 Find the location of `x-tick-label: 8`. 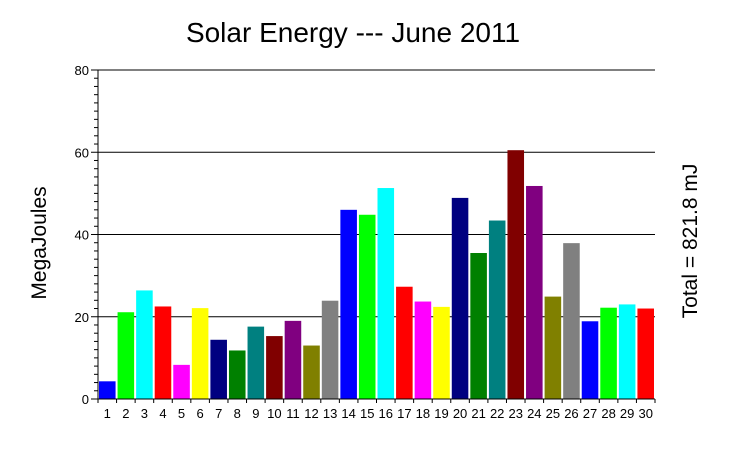

x-tick-label: 8 is located at coordinates (237, 413).